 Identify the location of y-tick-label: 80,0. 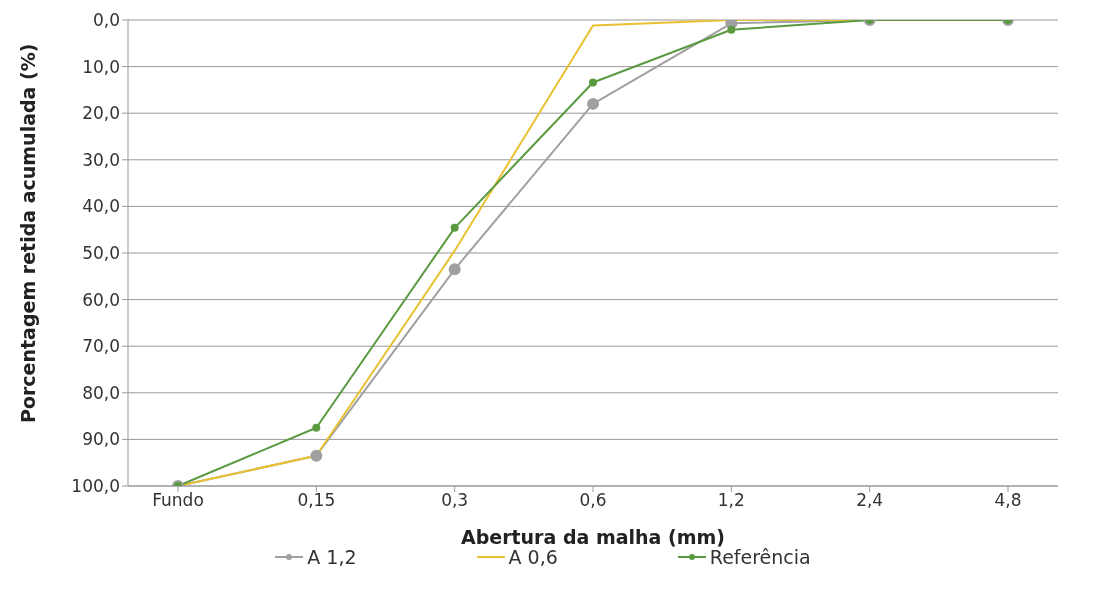
(101, 392).